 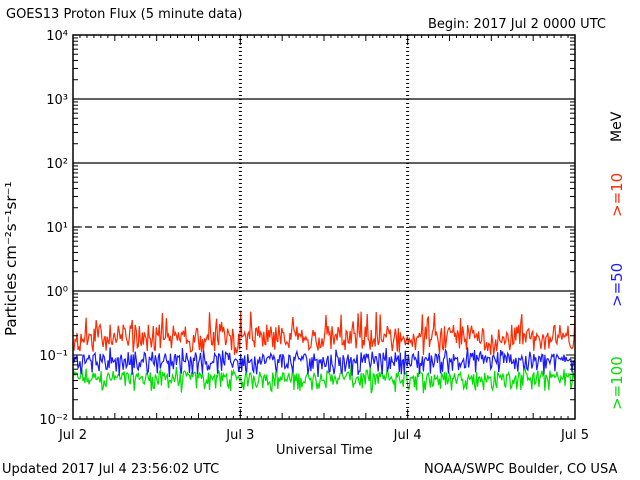 What do you see at coordinates (574, 435) in the screenshot?
I see `x-tick-label: Jul 5` at bounding box center [574, 435].